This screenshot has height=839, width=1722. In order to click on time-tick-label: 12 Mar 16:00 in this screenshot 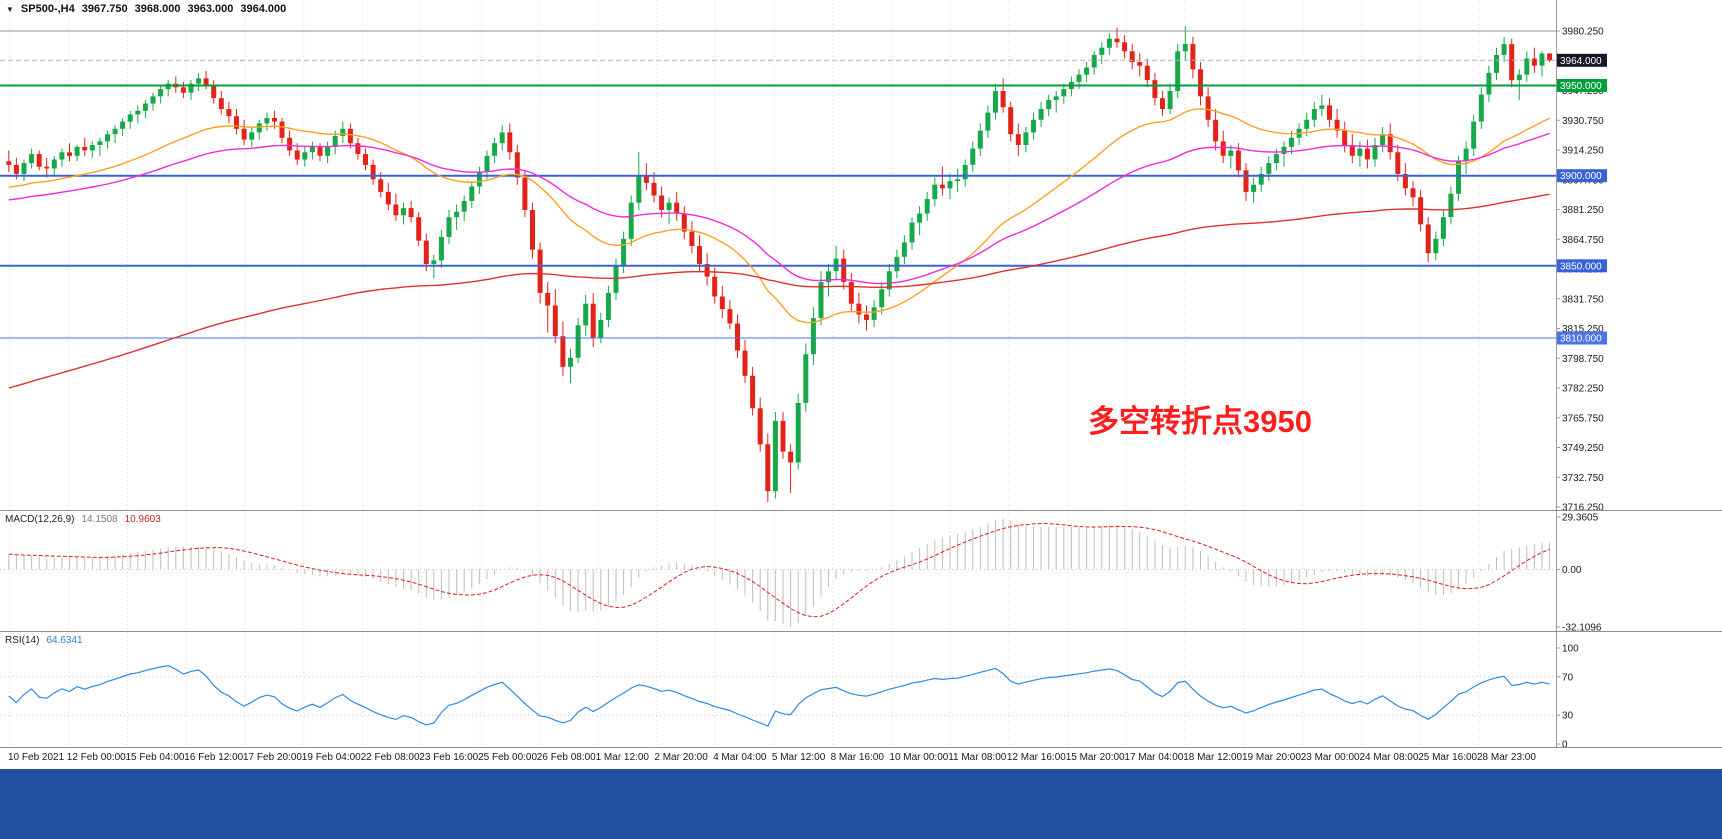, I will do `click(1036, 757)`.